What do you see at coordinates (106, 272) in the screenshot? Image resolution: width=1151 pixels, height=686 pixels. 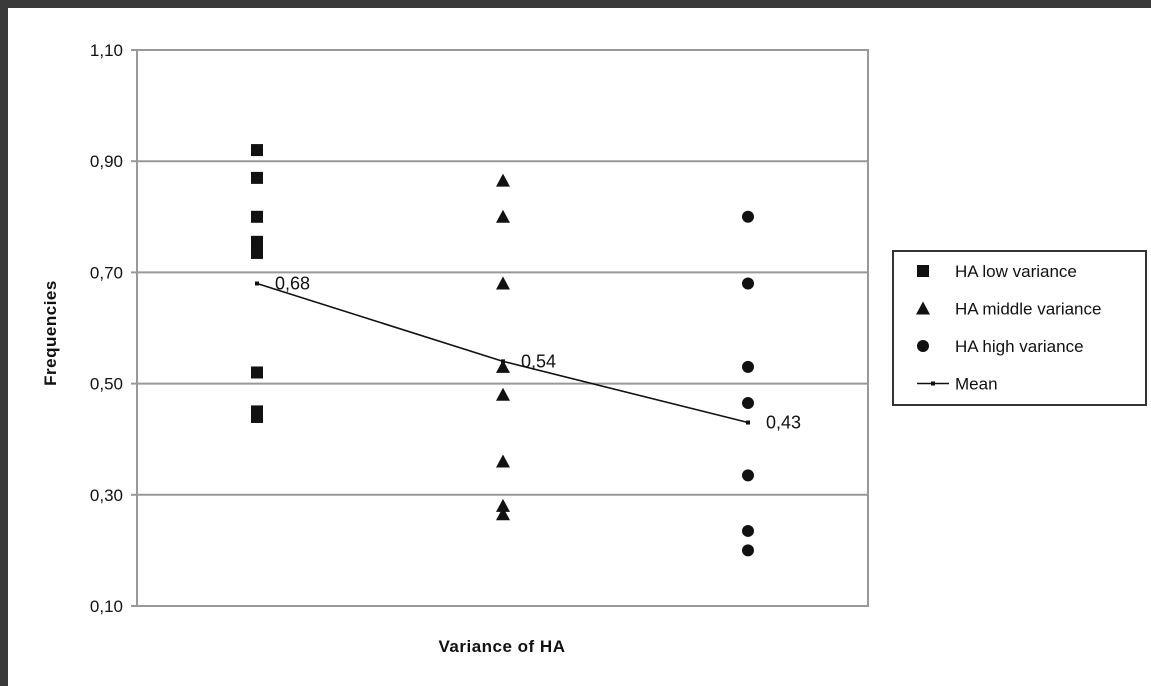 I see `y-tick-label: 0,70` at bounding box center [106, 272].